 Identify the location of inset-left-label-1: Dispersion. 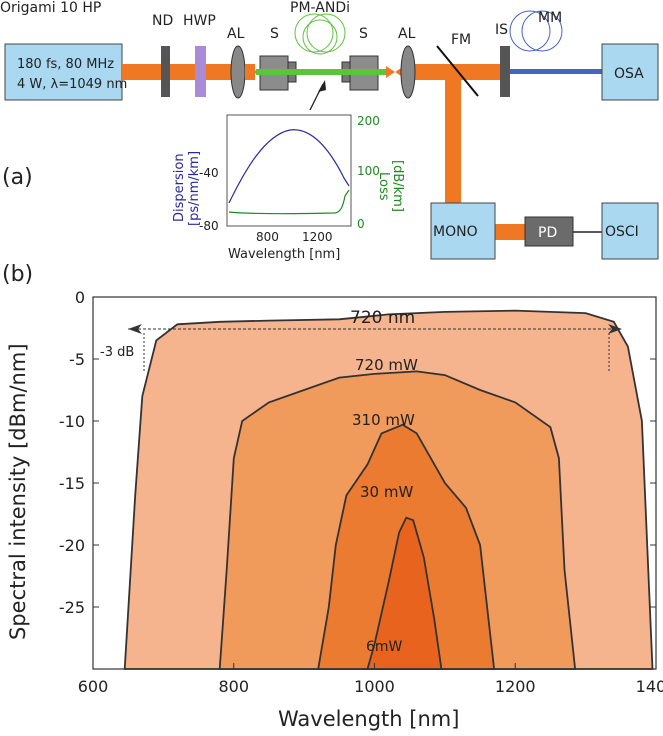
(179, 187).